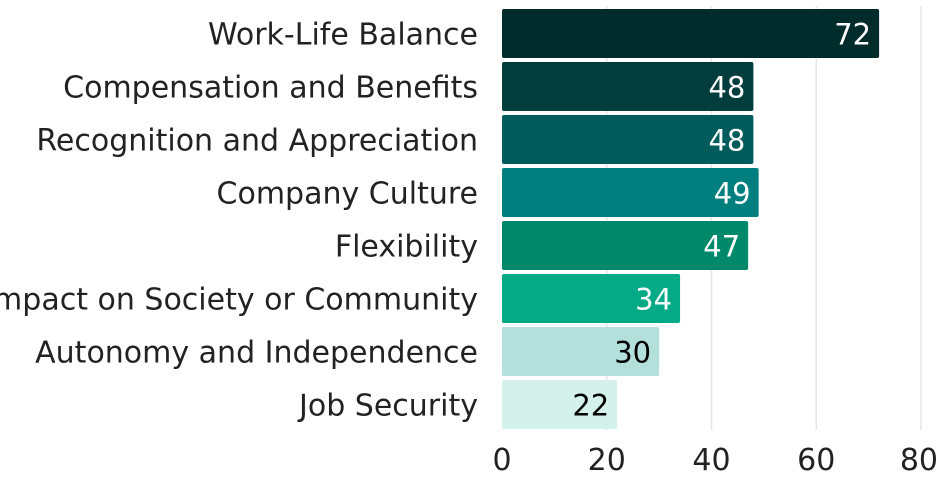 The height and width of the screenshot is (482, 942). What do you see at coordinates (919, 460) in the screenshot?
I see `x-tick-label-4: 80` at bounding box center [919, 460].